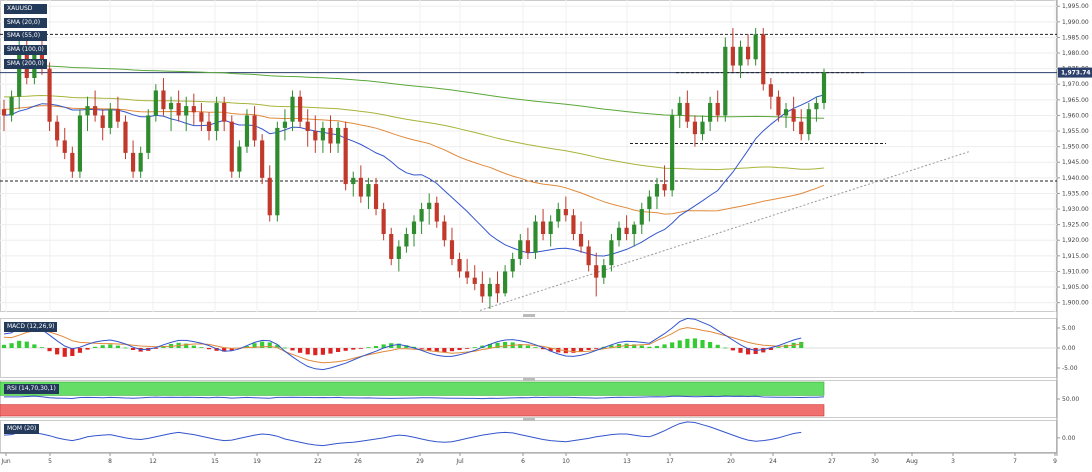 Image resolution: width=1092 pixels, height=472 pixels. What do you see at coordinates (318, 461) in the screenshot?
I see `x-axis-label: 22` at bounding box center [318, 461].